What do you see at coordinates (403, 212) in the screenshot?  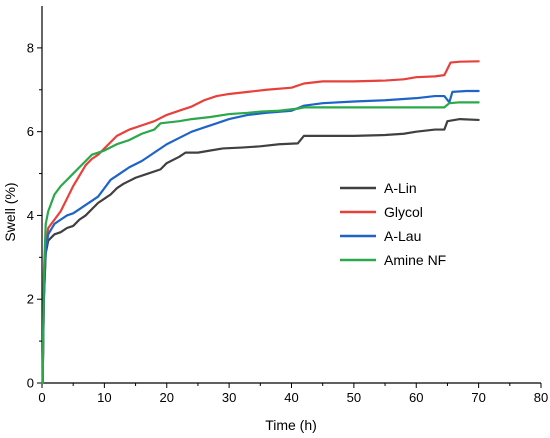 I see `legend-label: Glycol` at bounding box center [403, 212].